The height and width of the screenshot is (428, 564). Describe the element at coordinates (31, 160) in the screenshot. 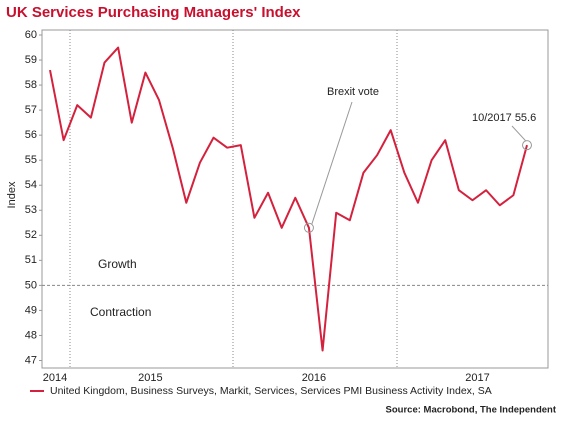

I see `y-tick-label: 55` at that location.